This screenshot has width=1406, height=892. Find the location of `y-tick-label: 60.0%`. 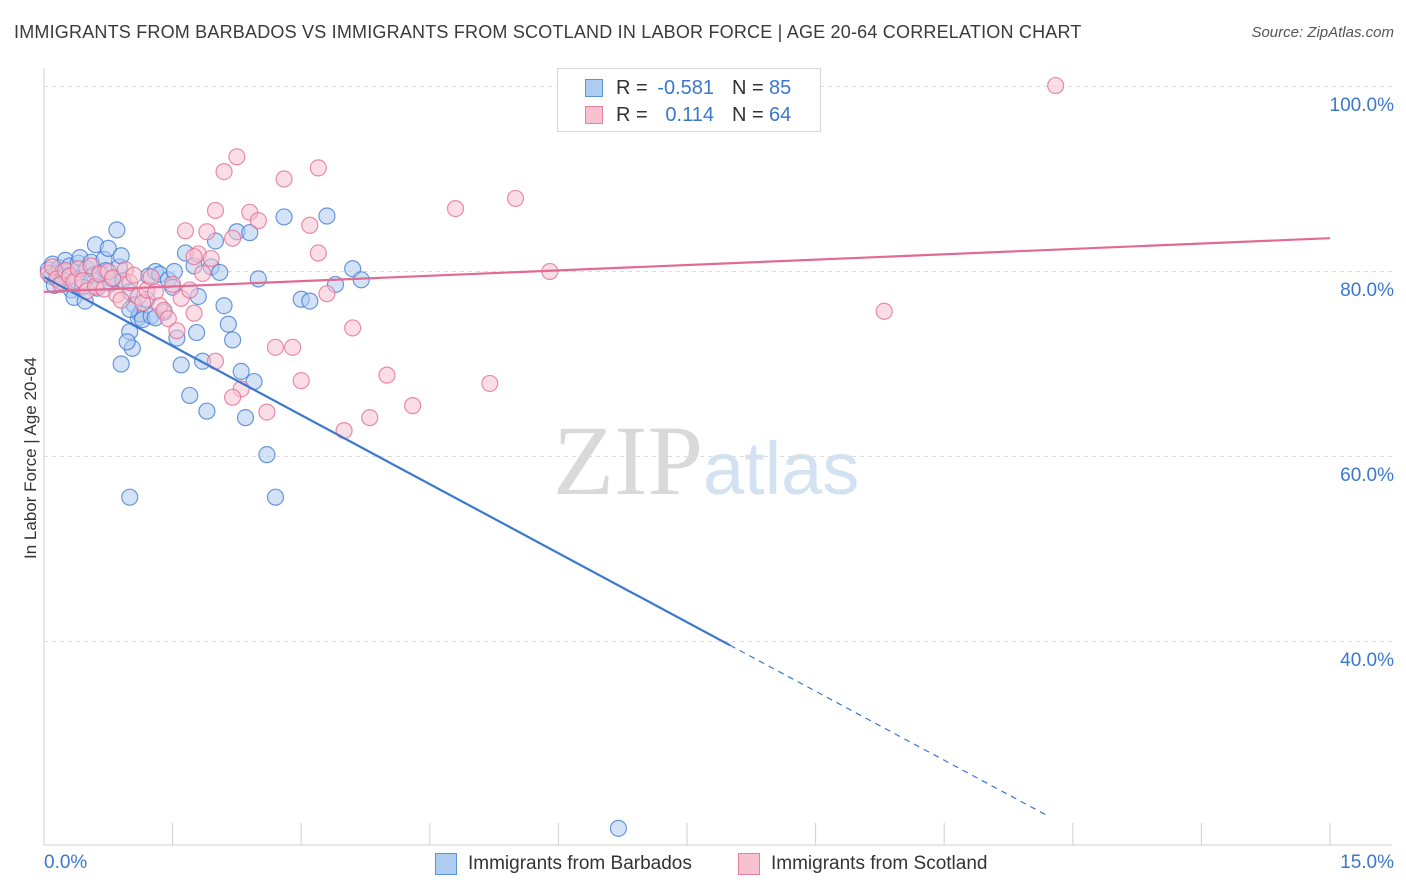

y-tick-label: 60.0% is located at coordinates (1367, 475).